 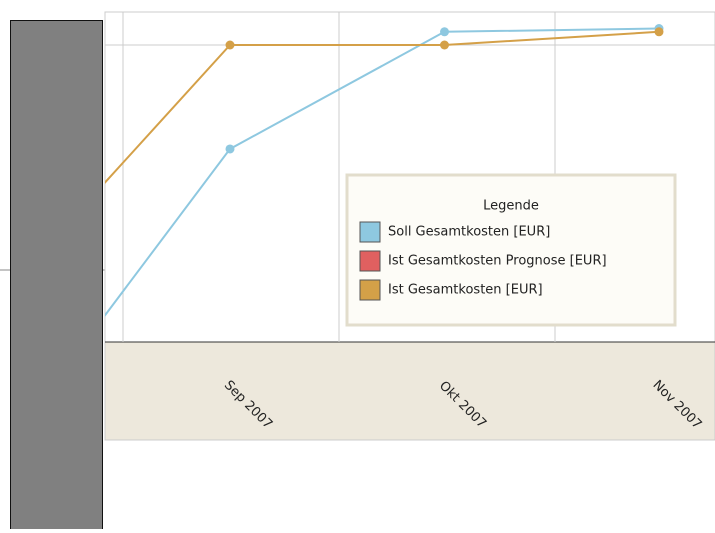 I want to click on legend-label: Ist Gesamtkosten Prognose [EUR], so click(x=497, y=261).